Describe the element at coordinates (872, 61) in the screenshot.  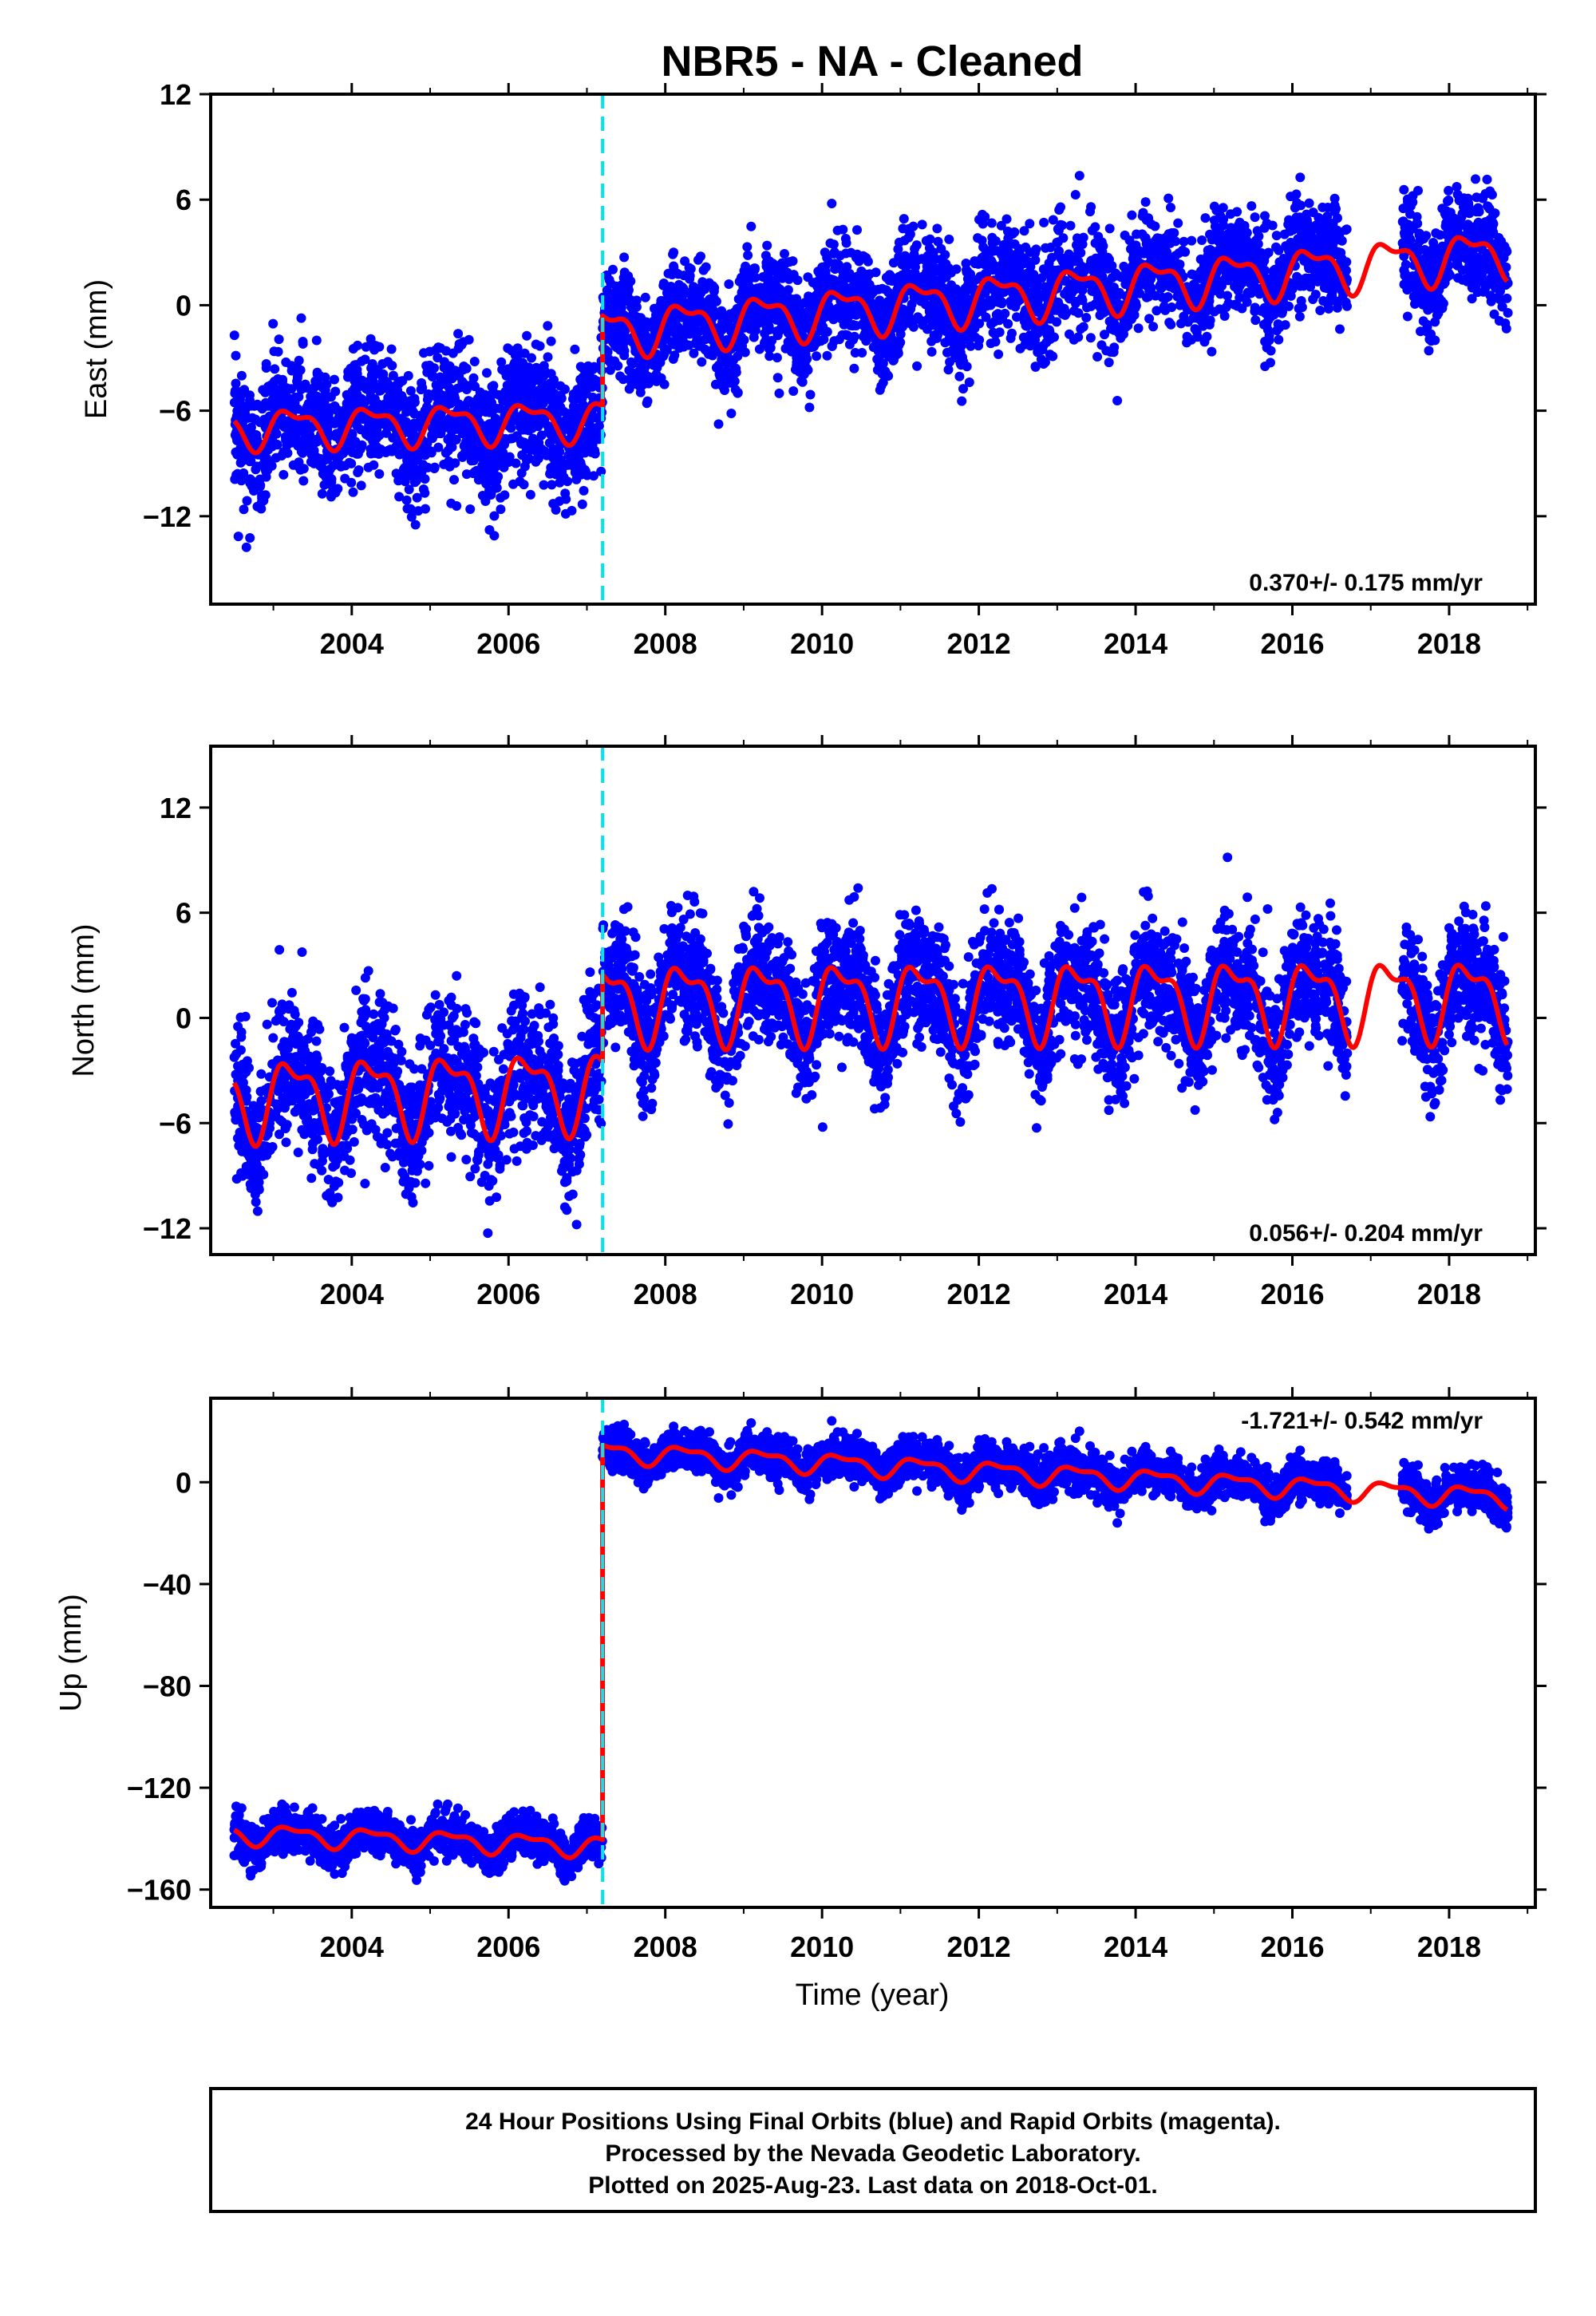
I see `figure-title: NBR5 - NA - Cleaned` at that location.